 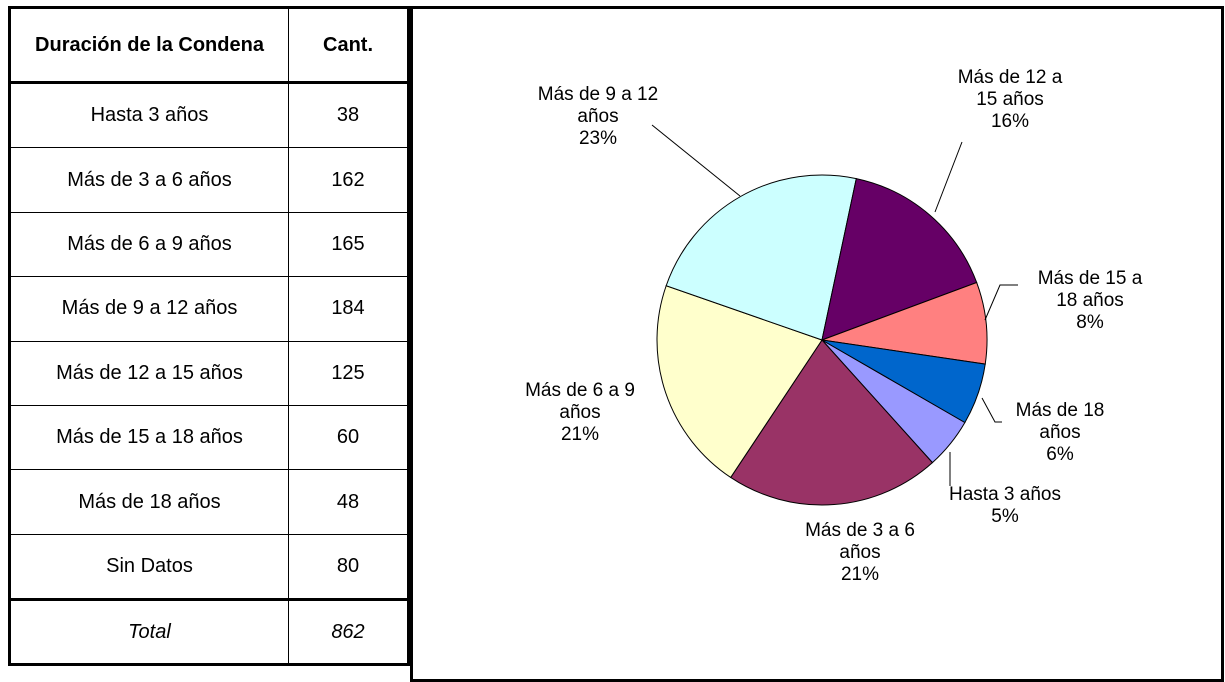 I want to click on row-label: Más de 12 a 15 años, so click(x=149, y=373).